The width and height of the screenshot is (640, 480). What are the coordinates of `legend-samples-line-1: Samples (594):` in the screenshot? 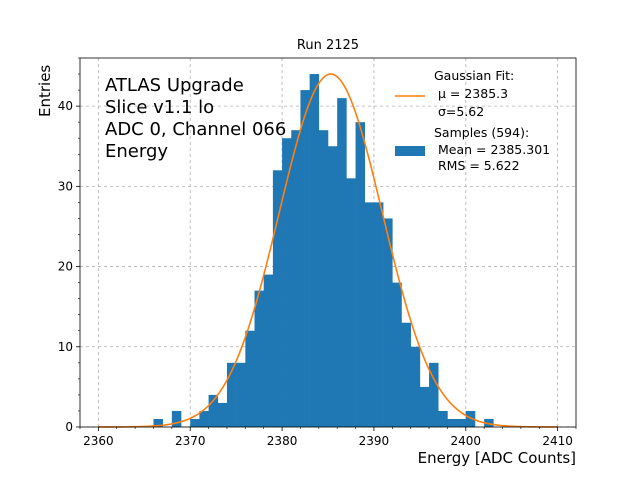 It's located at (481, 132).